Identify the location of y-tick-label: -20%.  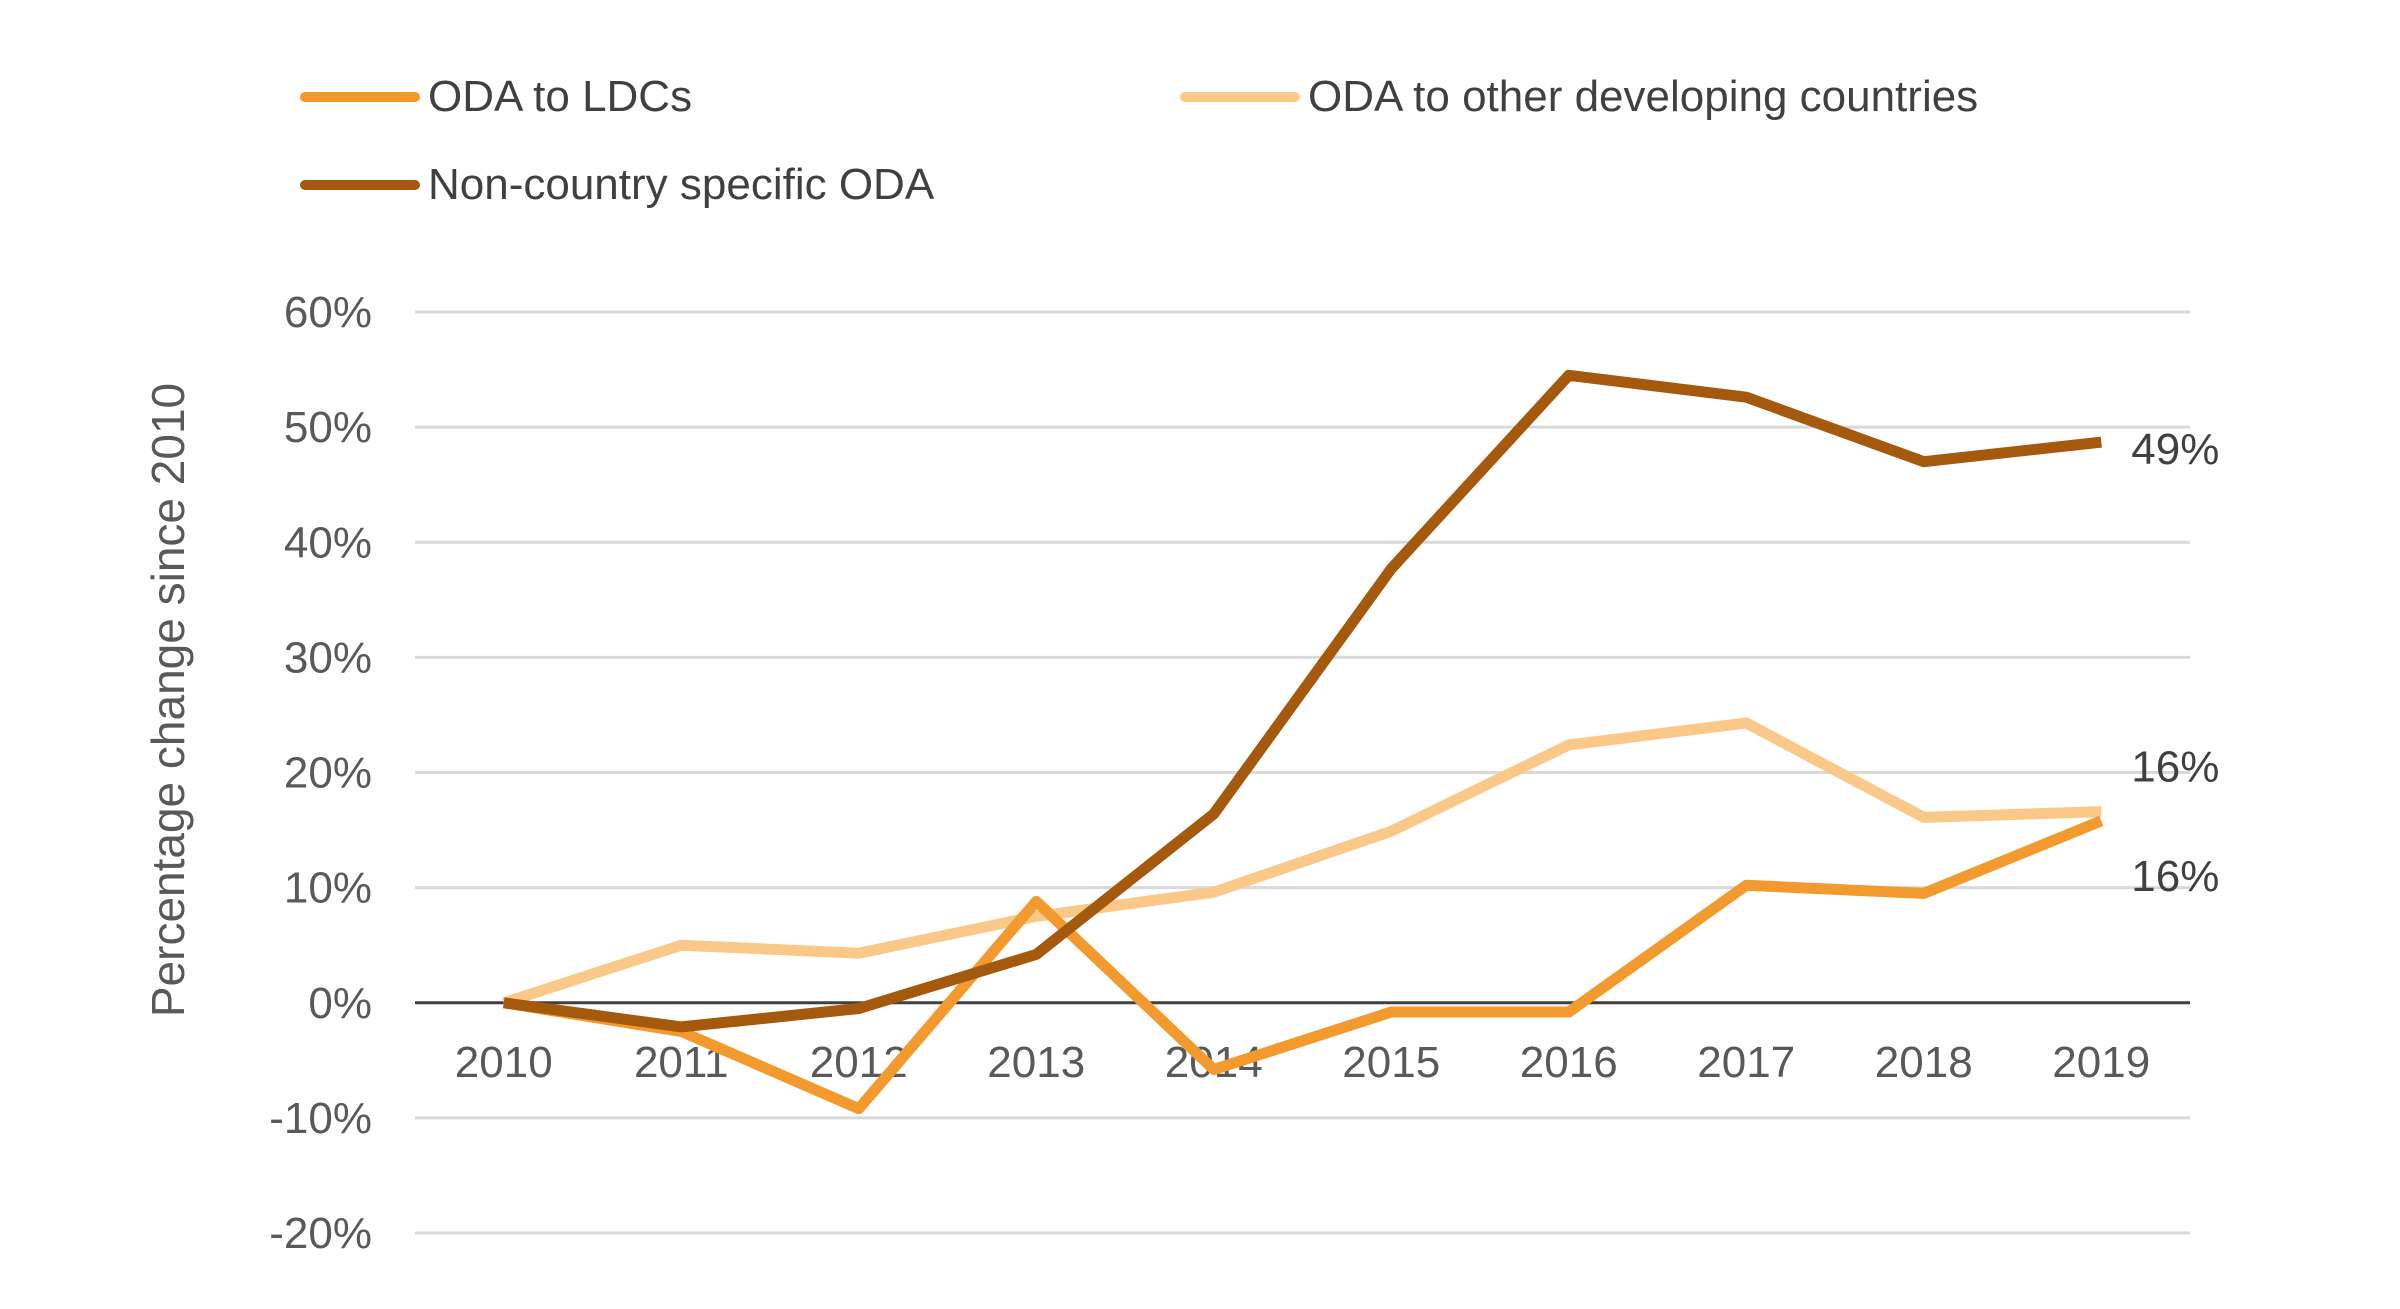
(320, 1233).